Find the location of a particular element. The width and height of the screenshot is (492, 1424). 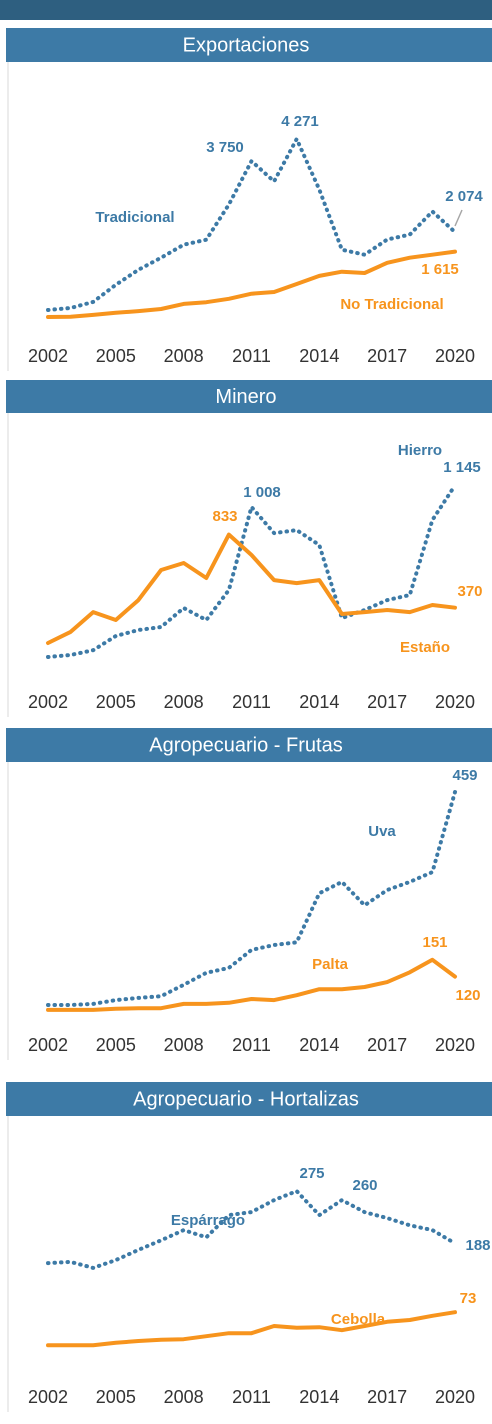

data-label: 370 is located at coordinates (469, 591).